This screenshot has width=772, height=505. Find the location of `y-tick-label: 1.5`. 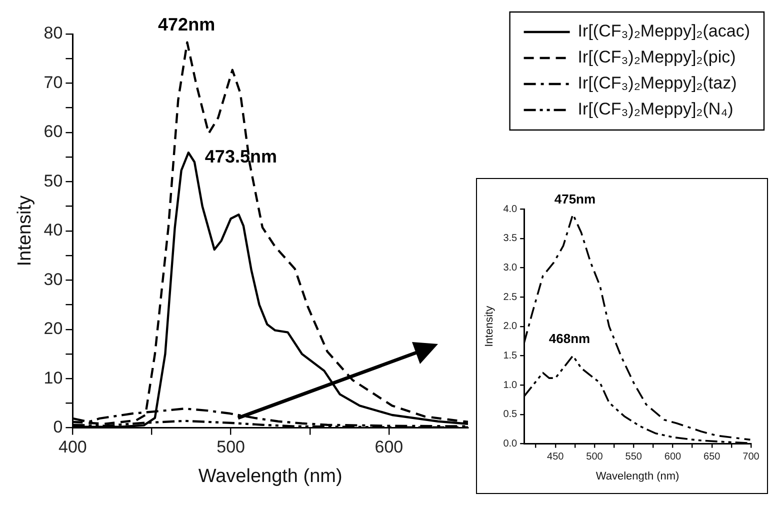

y-tick-label: 1.5 is located at coordinates (510, 356).